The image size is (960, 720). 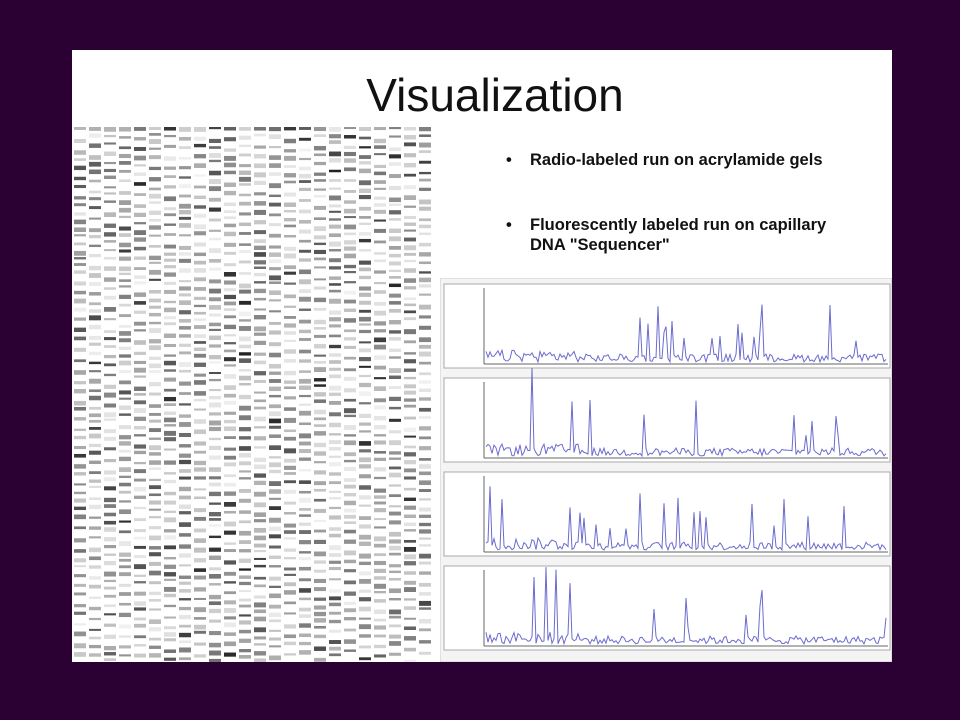 What do you see at coordinates (681, 160) in the screenshot?
I see `bullet-item: • Radio-labeled run on acrylamide gels` at bounding box center [681, 160].